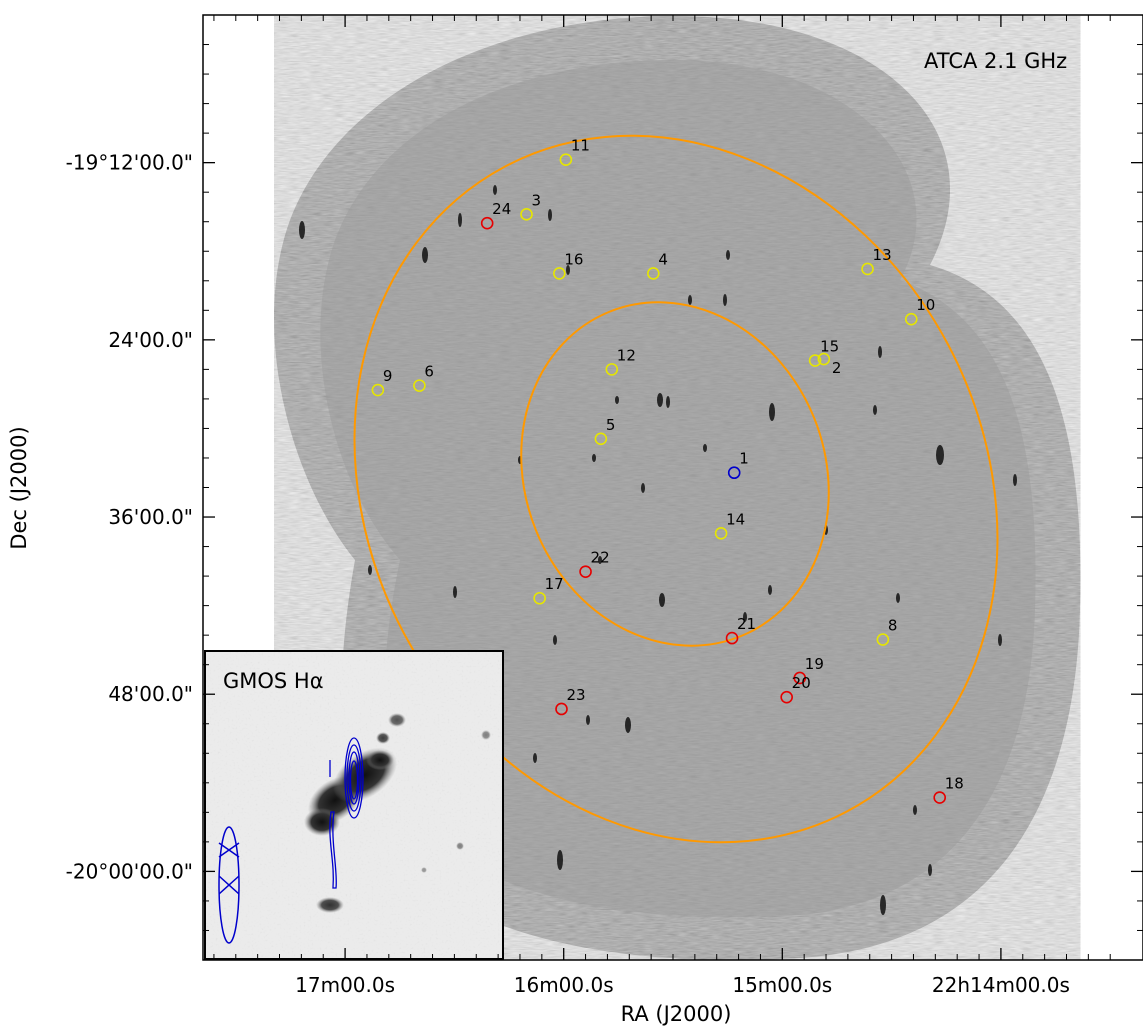 The height and width of the screenshot is (1028, 1143). What do you see at coordinates (345, 985) in the screenshot?
I see `x-tick-label: 17m00.0s` at bounding box center [345, 985].